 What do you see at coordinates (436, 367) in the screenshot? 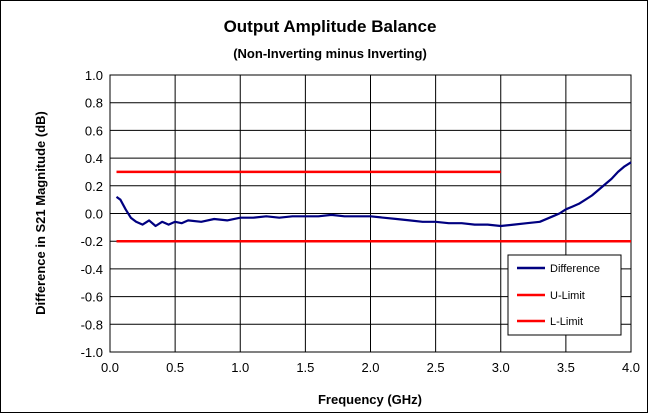
I see `x-tick-label: 2.5` at bounding box center [436, 367].